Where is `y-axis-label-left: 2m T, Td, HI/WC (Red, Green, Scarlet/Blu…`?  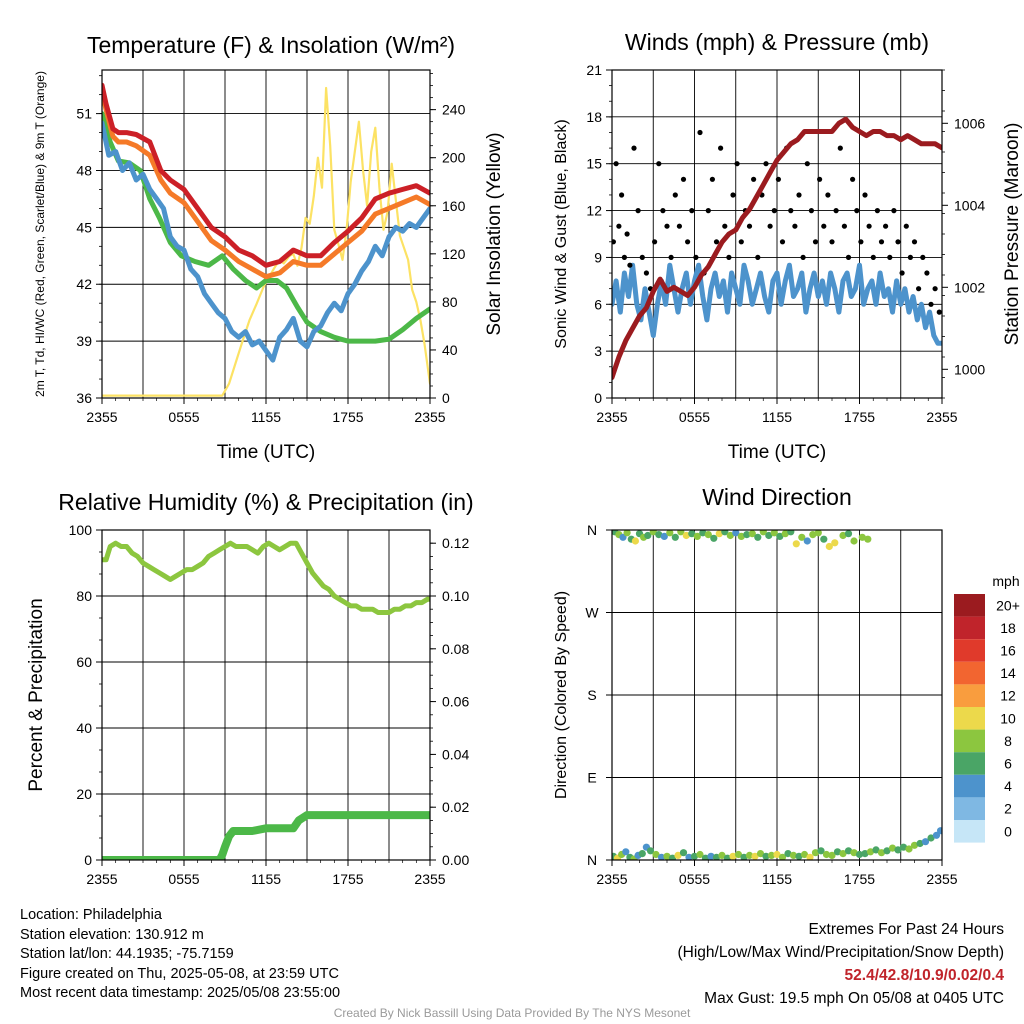
y-axis-label-left: 2m T, Td, HI/WC (Red, Green, Scarlet/Blu… is located at coordinates (40, 234).